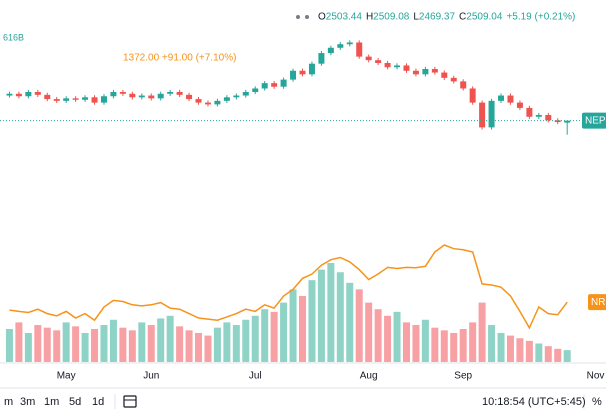 The image size is (606, 414). I want to click on x-tick-label: Aug, so click(369, 376).